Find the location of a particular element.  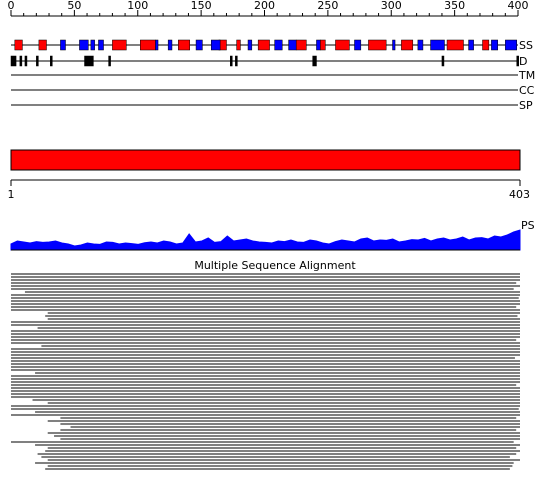

ruler-label: 300 is located at coordinates (391, 6).